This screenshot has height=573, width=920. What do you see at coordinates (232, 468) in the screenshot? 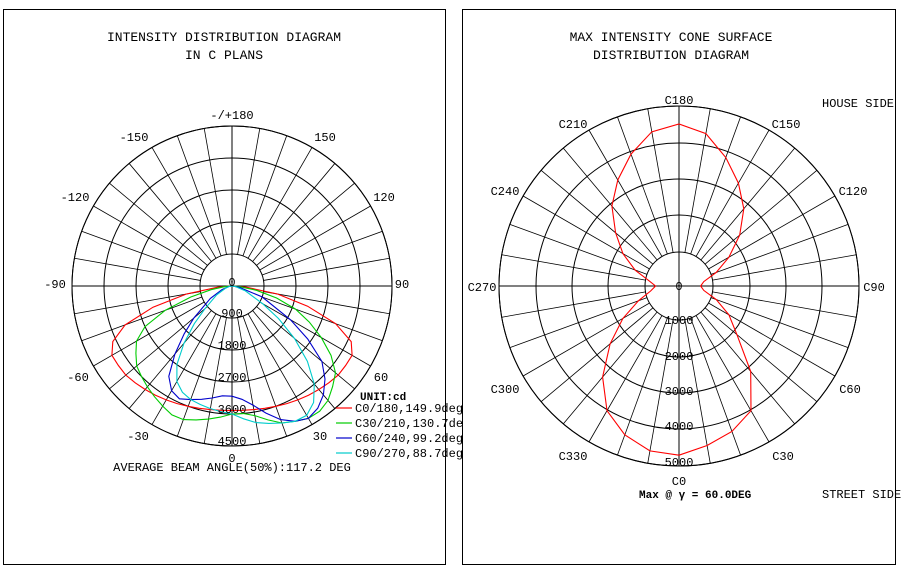
I see `beam-angle-footer: AVERAGE BEAM ANGLE(50%):117.2 DEG` at bounding box center [232, 468].